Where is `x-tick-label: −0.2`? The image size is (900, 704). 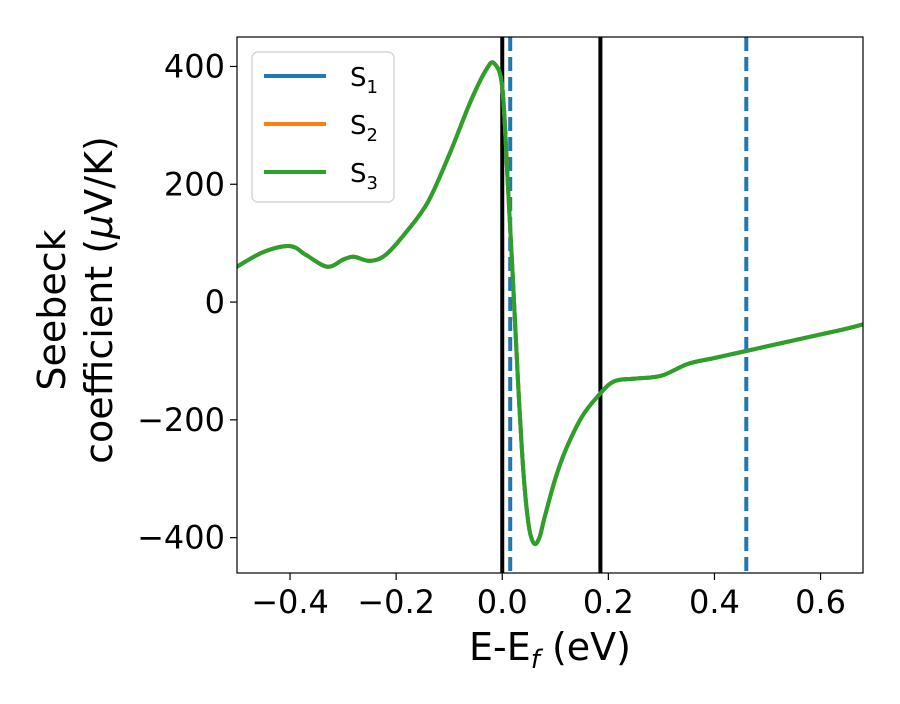
x-tick-label: −0.2 is located at coordinates (396, 602).